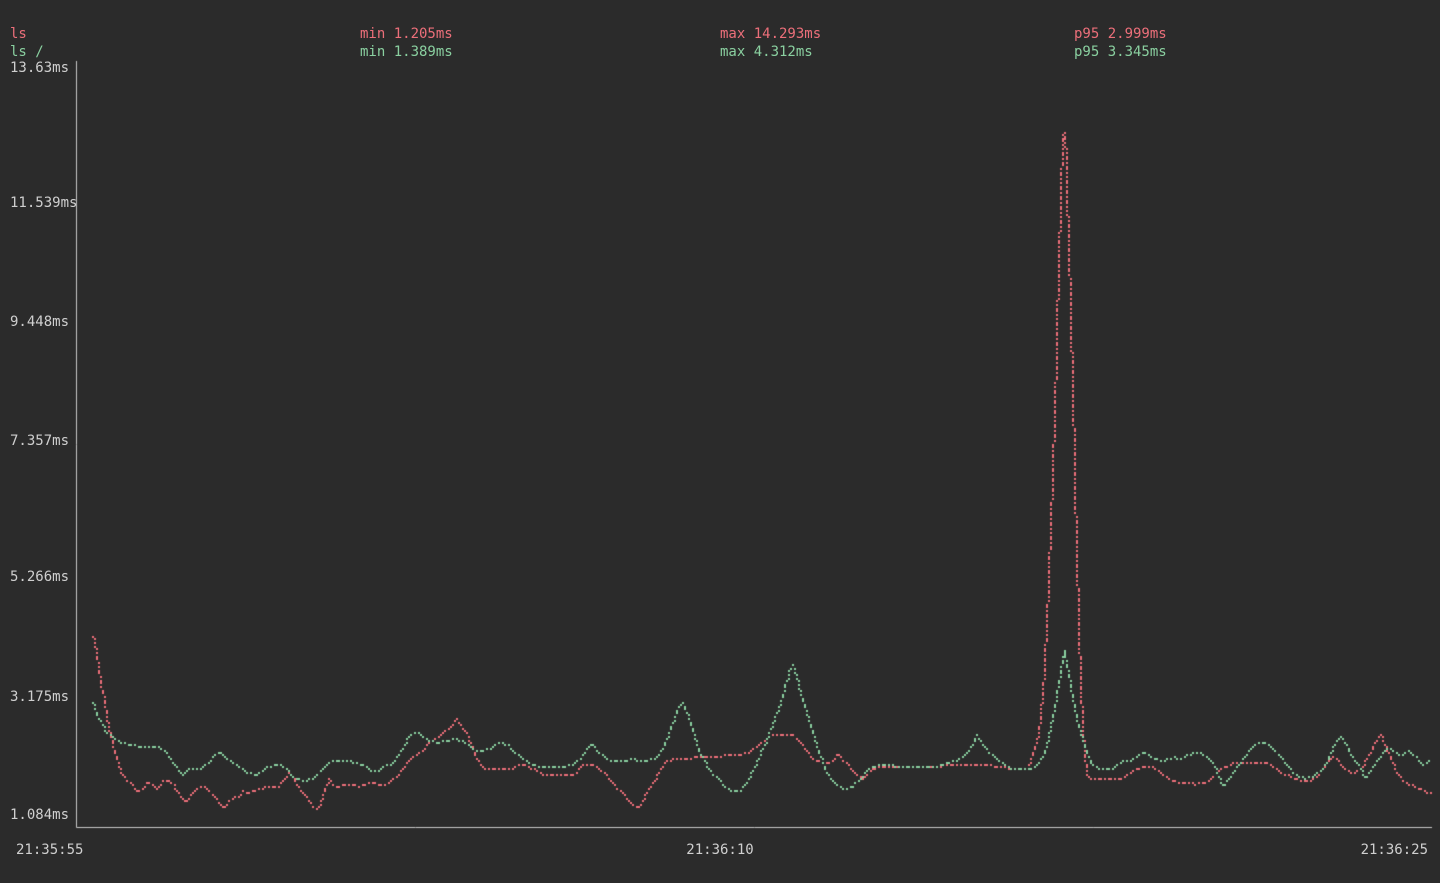 The height and width of the screenshot is (883, 1440). Describe the element at coordinates (771, 34) in the screenshot. I see `stat-max-ls: max 14.293ms` at that location.